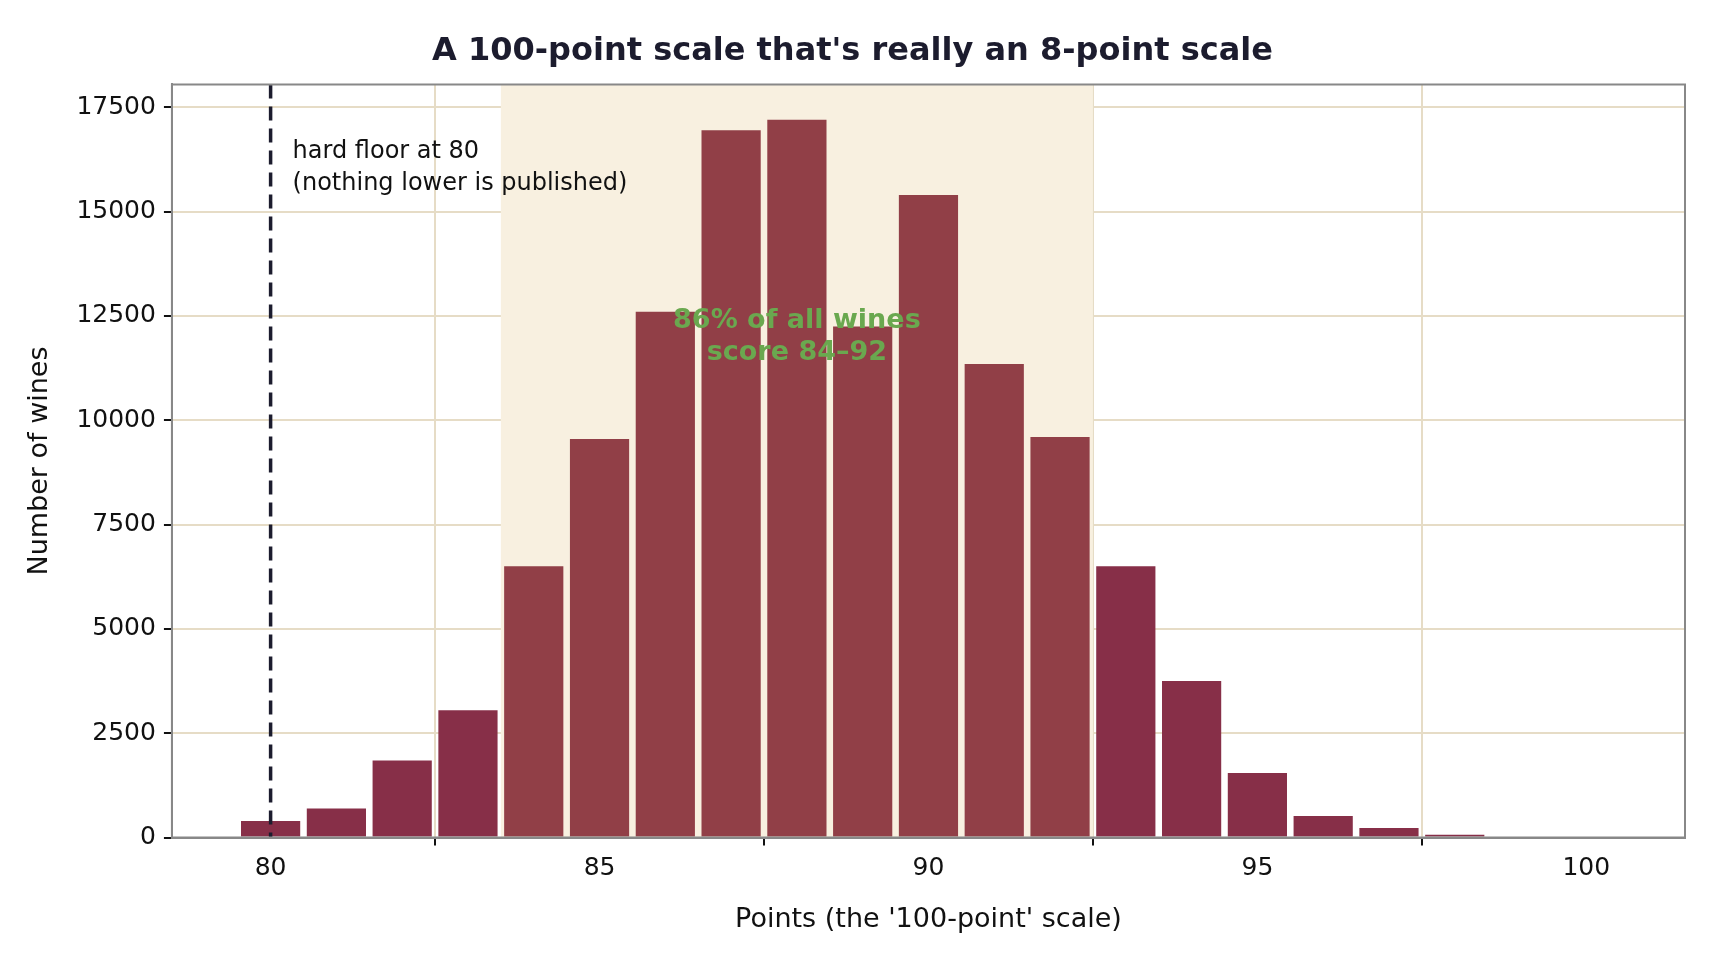 The height and width of the screenshot is (960, 1720). Describe the element at coordinates (148, 836) in the screenshot. I see `y-tick-label: 0` at that location.